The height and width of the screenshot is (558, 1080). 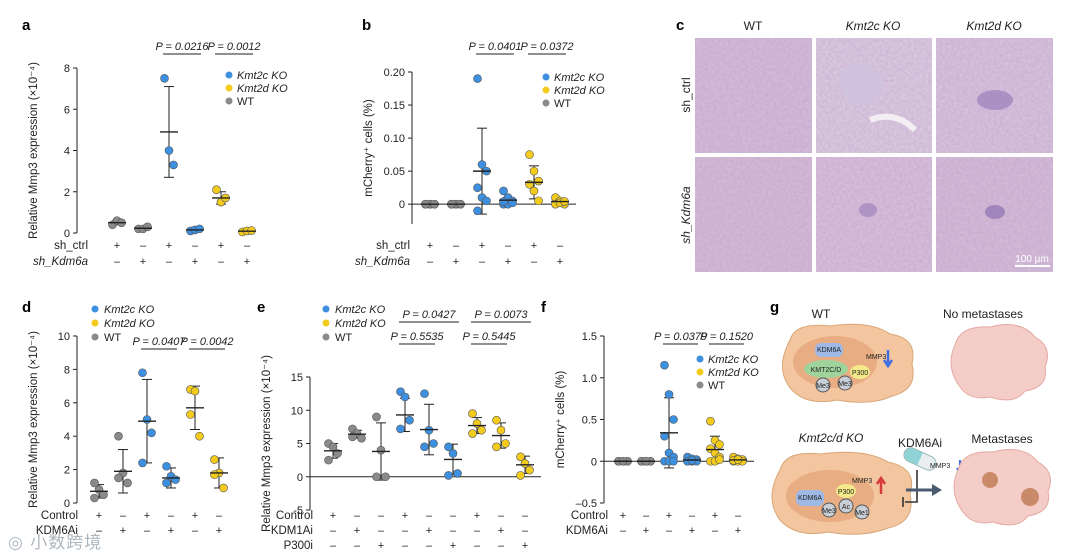 I want to click on legend-e: Kmt2c KO Kmt2d KO WT, so click(x=354, y=324).